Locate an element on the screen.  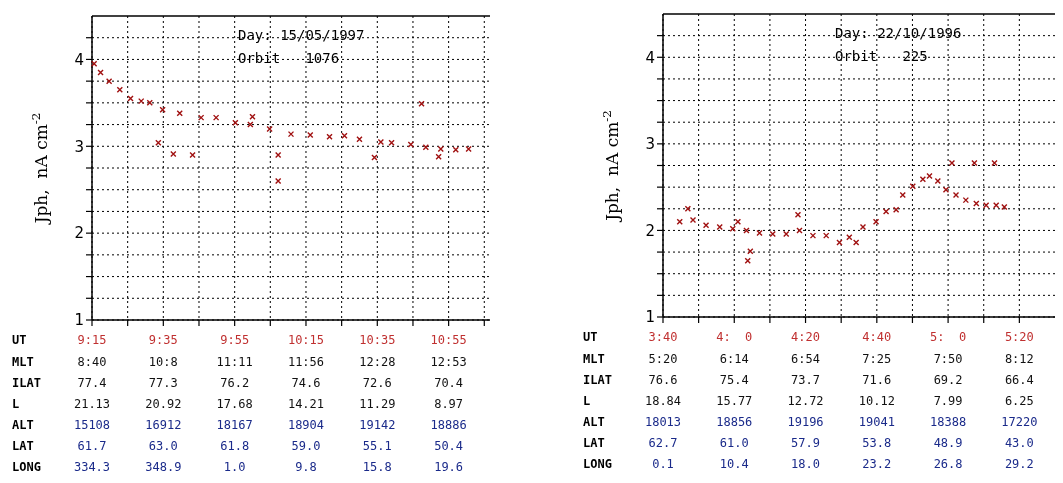
text: 70.4 is located at coordinates (449, 383).